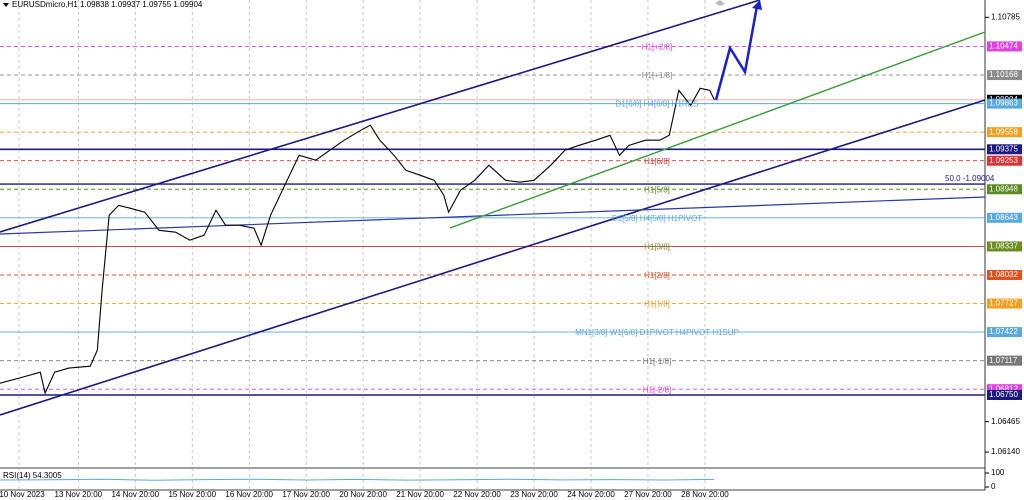 Image resolution: width=1024 pixels, height=500 pixels. Describe the element at coordinates (32, 475) in the screenshot. I see `rsi-title: RSI(14) 54.3005` at that location.